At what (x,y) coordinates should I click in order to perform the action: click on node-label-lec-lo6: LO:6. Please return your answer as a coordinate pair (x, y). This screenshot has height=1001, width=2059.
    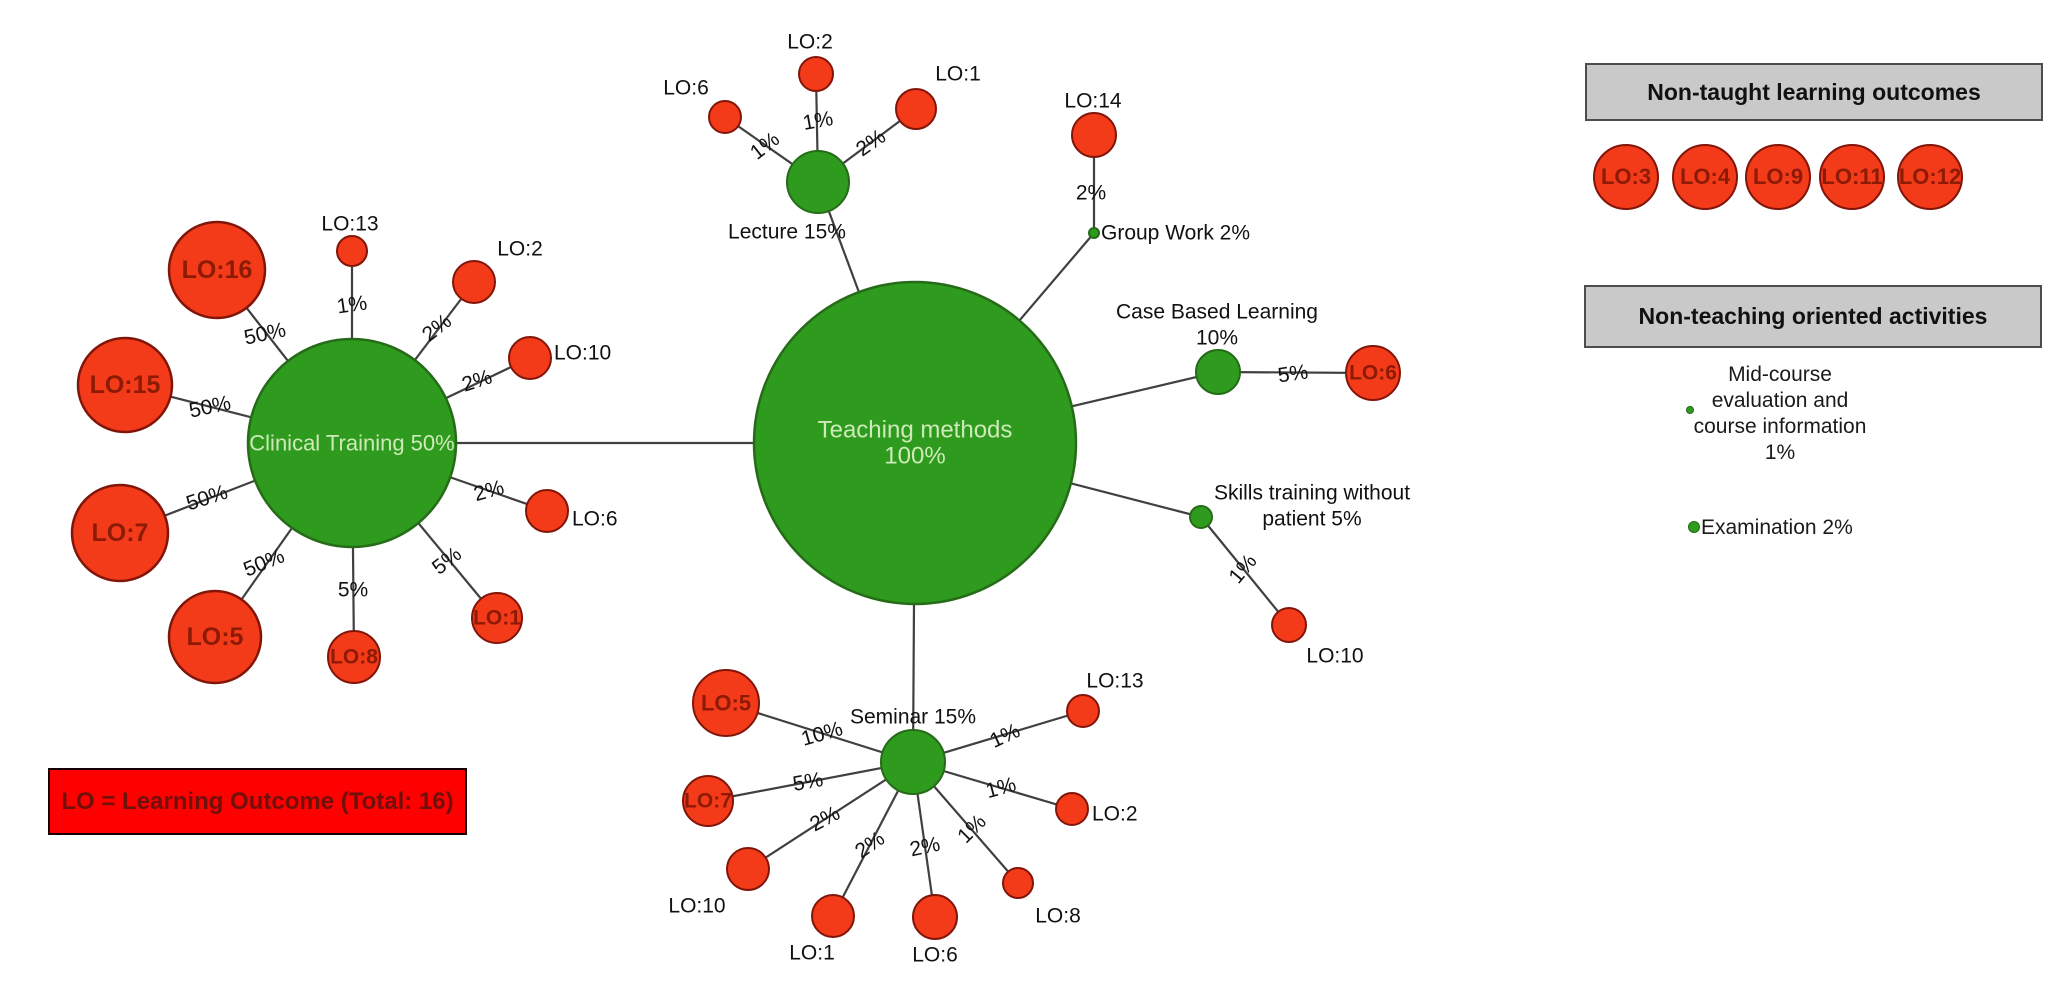
    Looking at the image, I should click on (686, 88).